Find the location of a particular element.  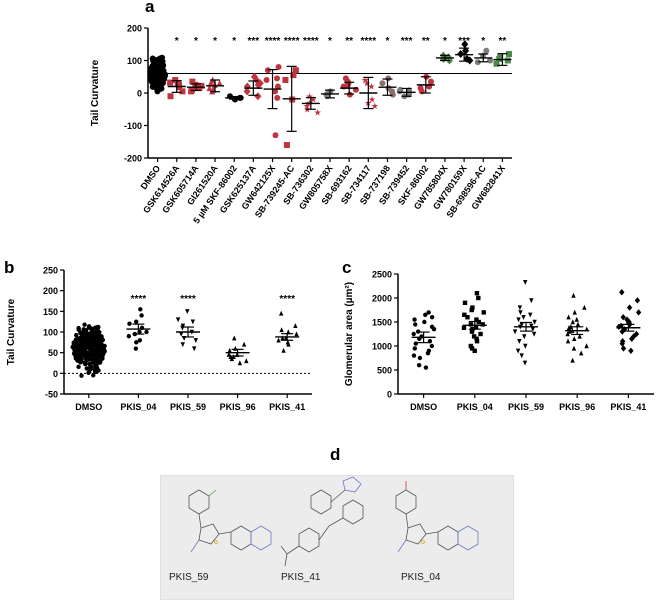

y-tick-label: 500 is located at coordinates (384, 371).